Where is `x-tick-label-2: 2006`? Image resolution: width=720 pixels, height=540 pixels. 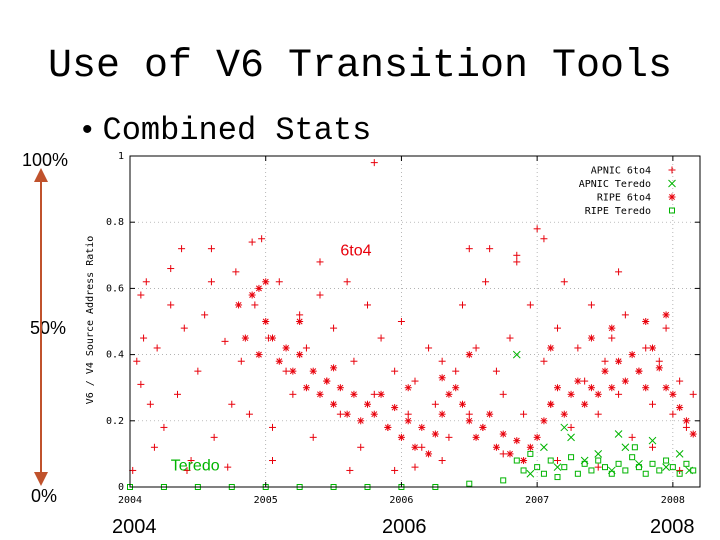 x-tick-label-2: 2006 is located at coordinates (401, 500).